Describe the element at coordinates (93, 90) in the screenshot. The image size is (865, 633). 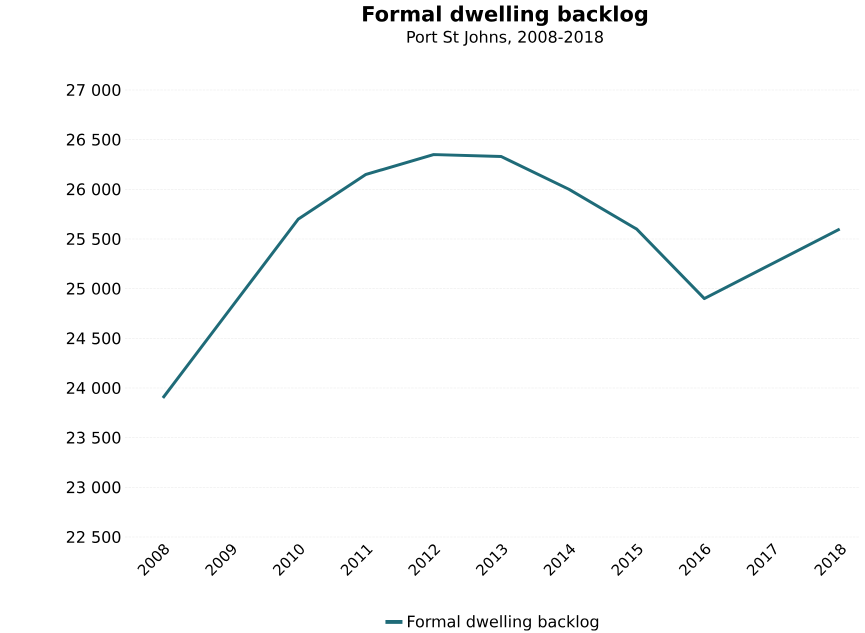
I see `y-tick-label: 27 000` at that location.